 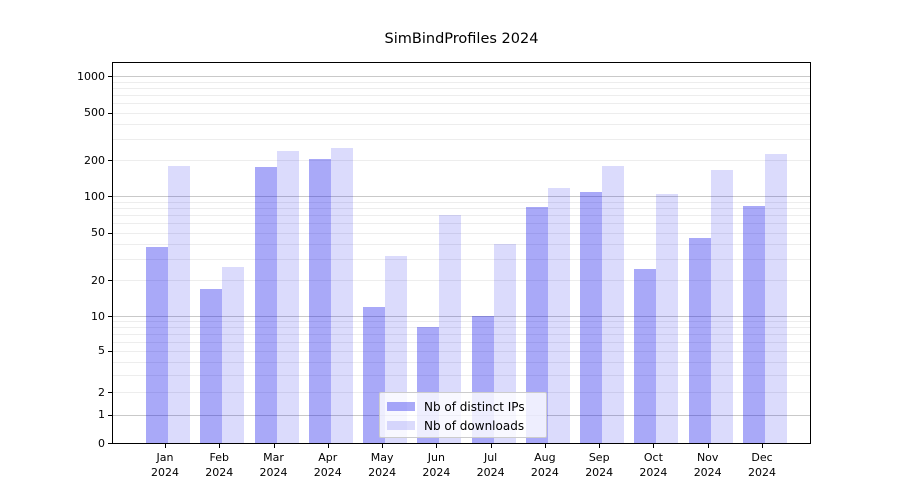 What do you see at coordinates (94, 196) in the screenshot?
I see `y-tick-label: 100` at bounding box center [94, 196].